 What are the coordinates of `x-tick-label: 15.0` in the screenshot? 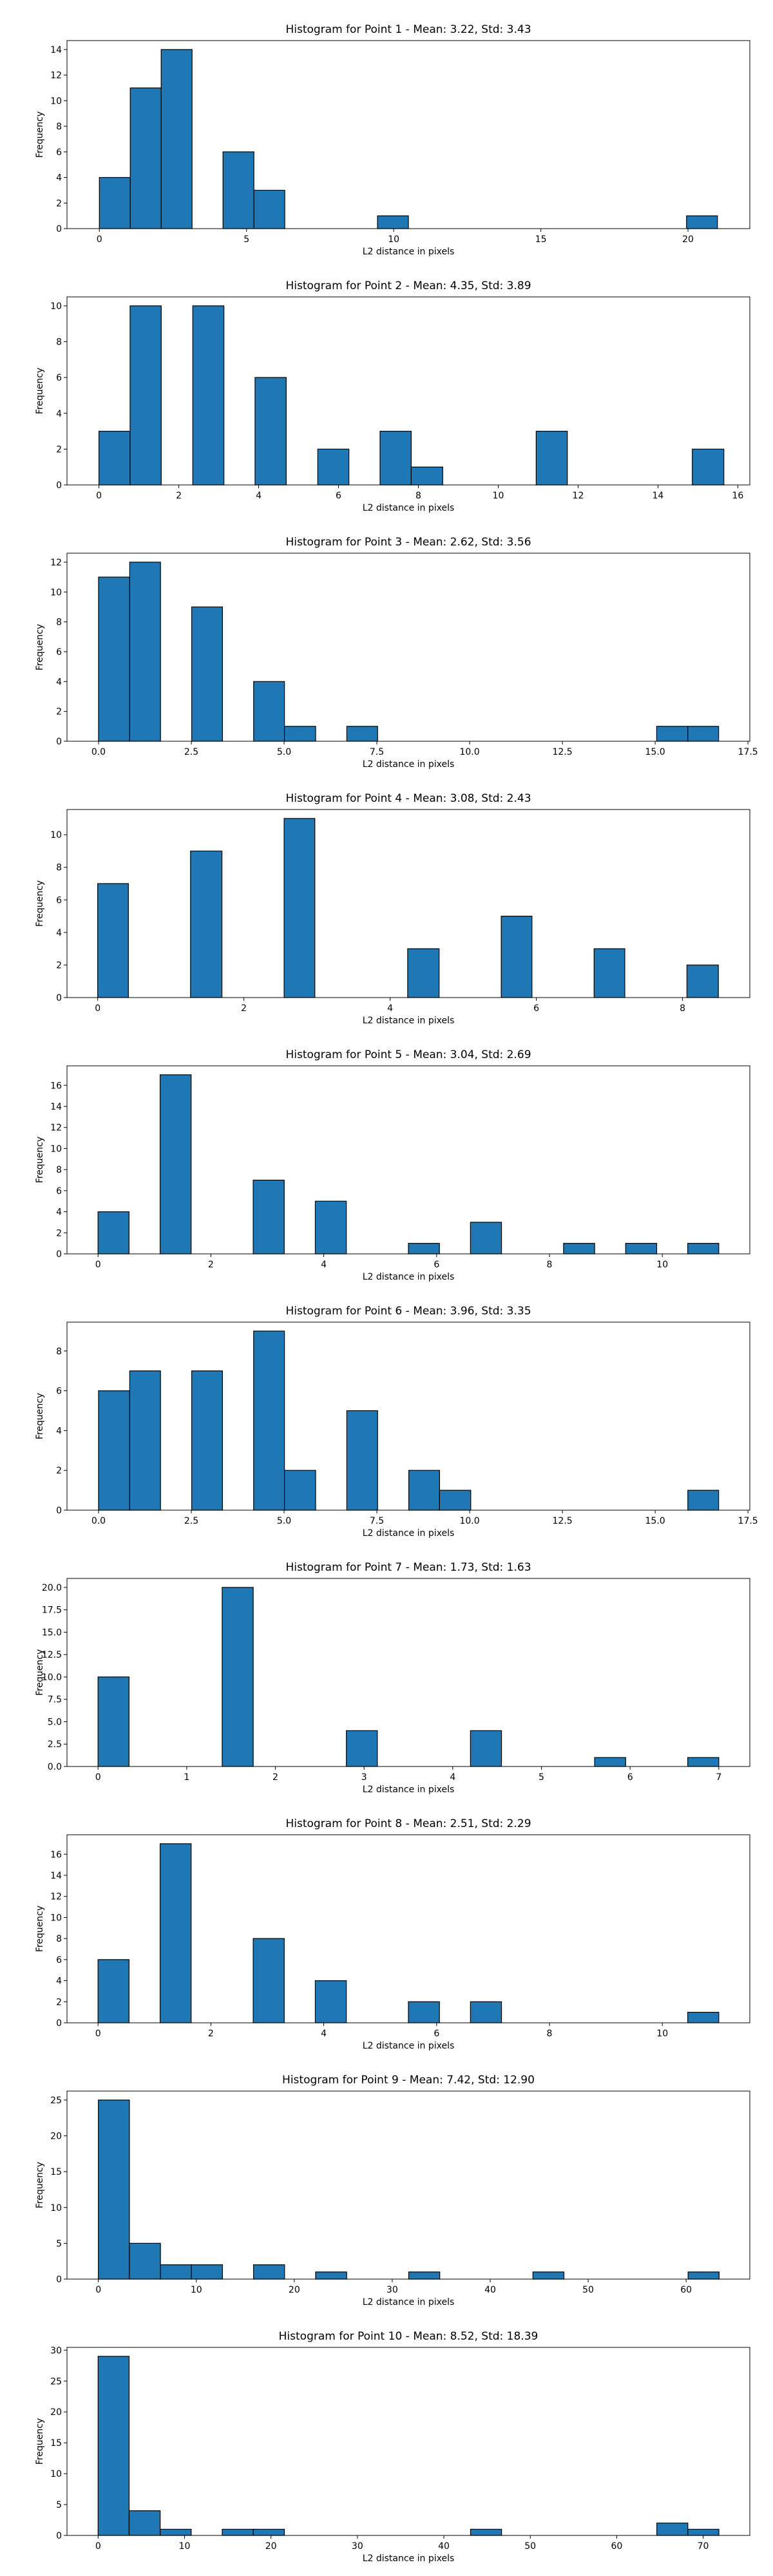 It's located at (655, 1521).